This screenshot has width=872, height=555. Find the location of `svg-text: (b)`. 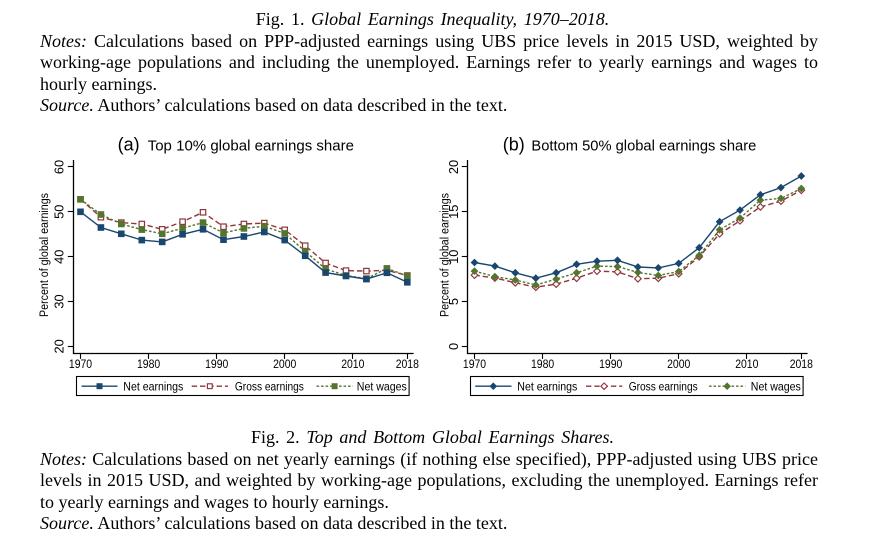

svg-text: (b) is located at coordinates (514, 145).